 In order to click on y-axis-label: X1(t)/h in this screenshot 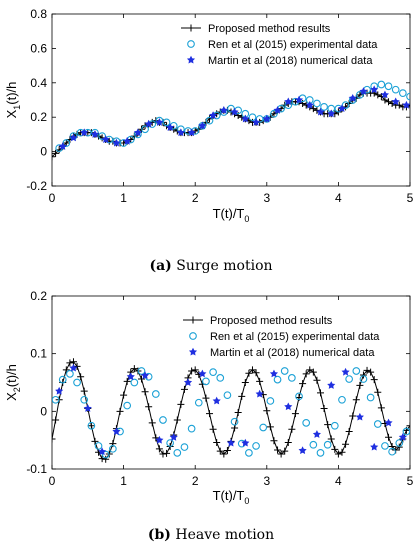, I will do `click(13, 100)`.